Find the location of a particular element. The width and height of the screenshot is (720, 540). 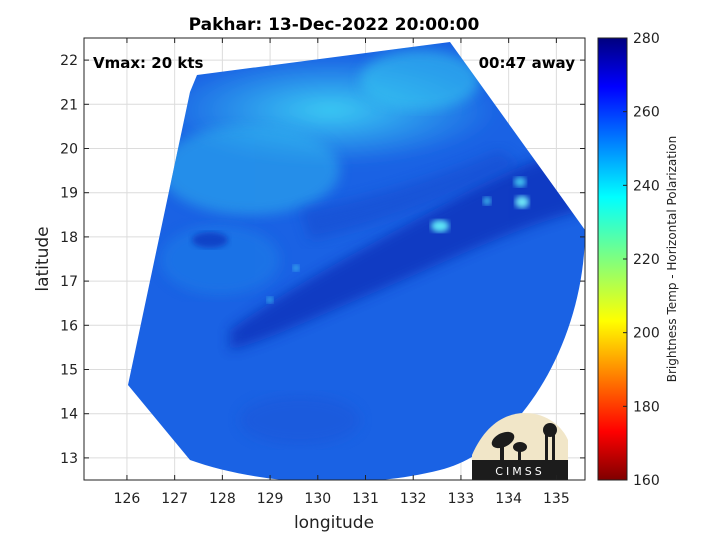

x-tick-label: 129 is located at coordinates (270, 499).